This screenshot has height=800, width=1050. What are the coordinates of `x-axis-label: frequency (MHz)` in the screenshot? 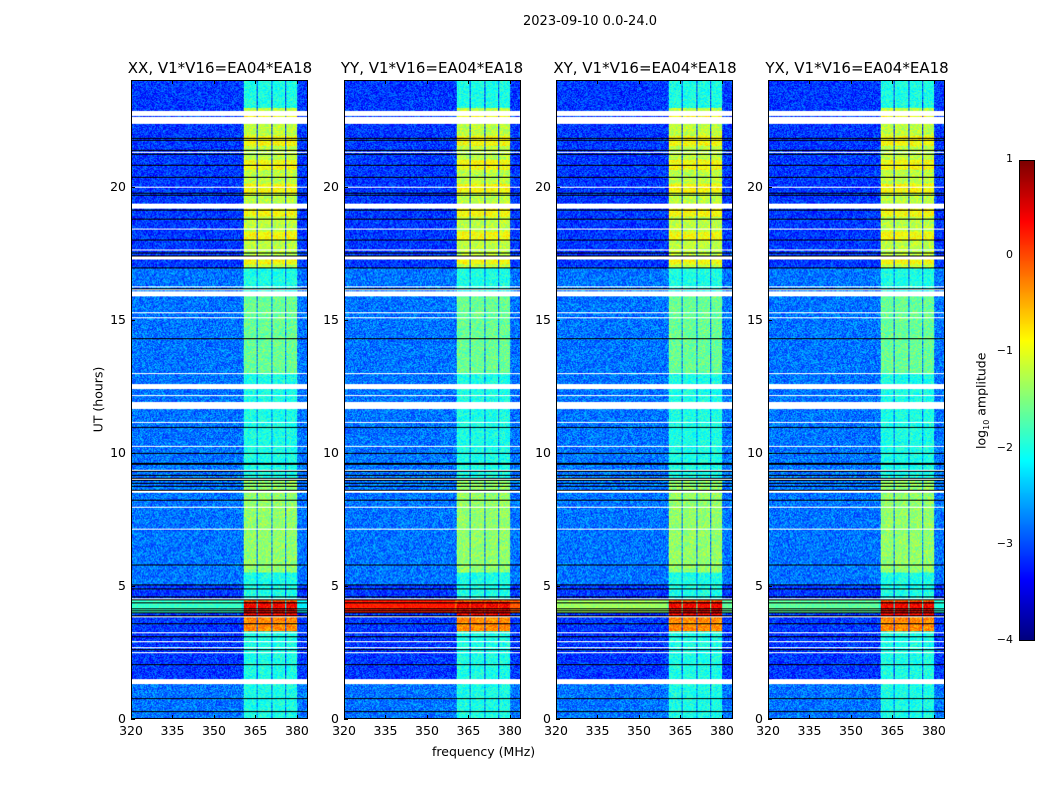 It's located at (484, 751).